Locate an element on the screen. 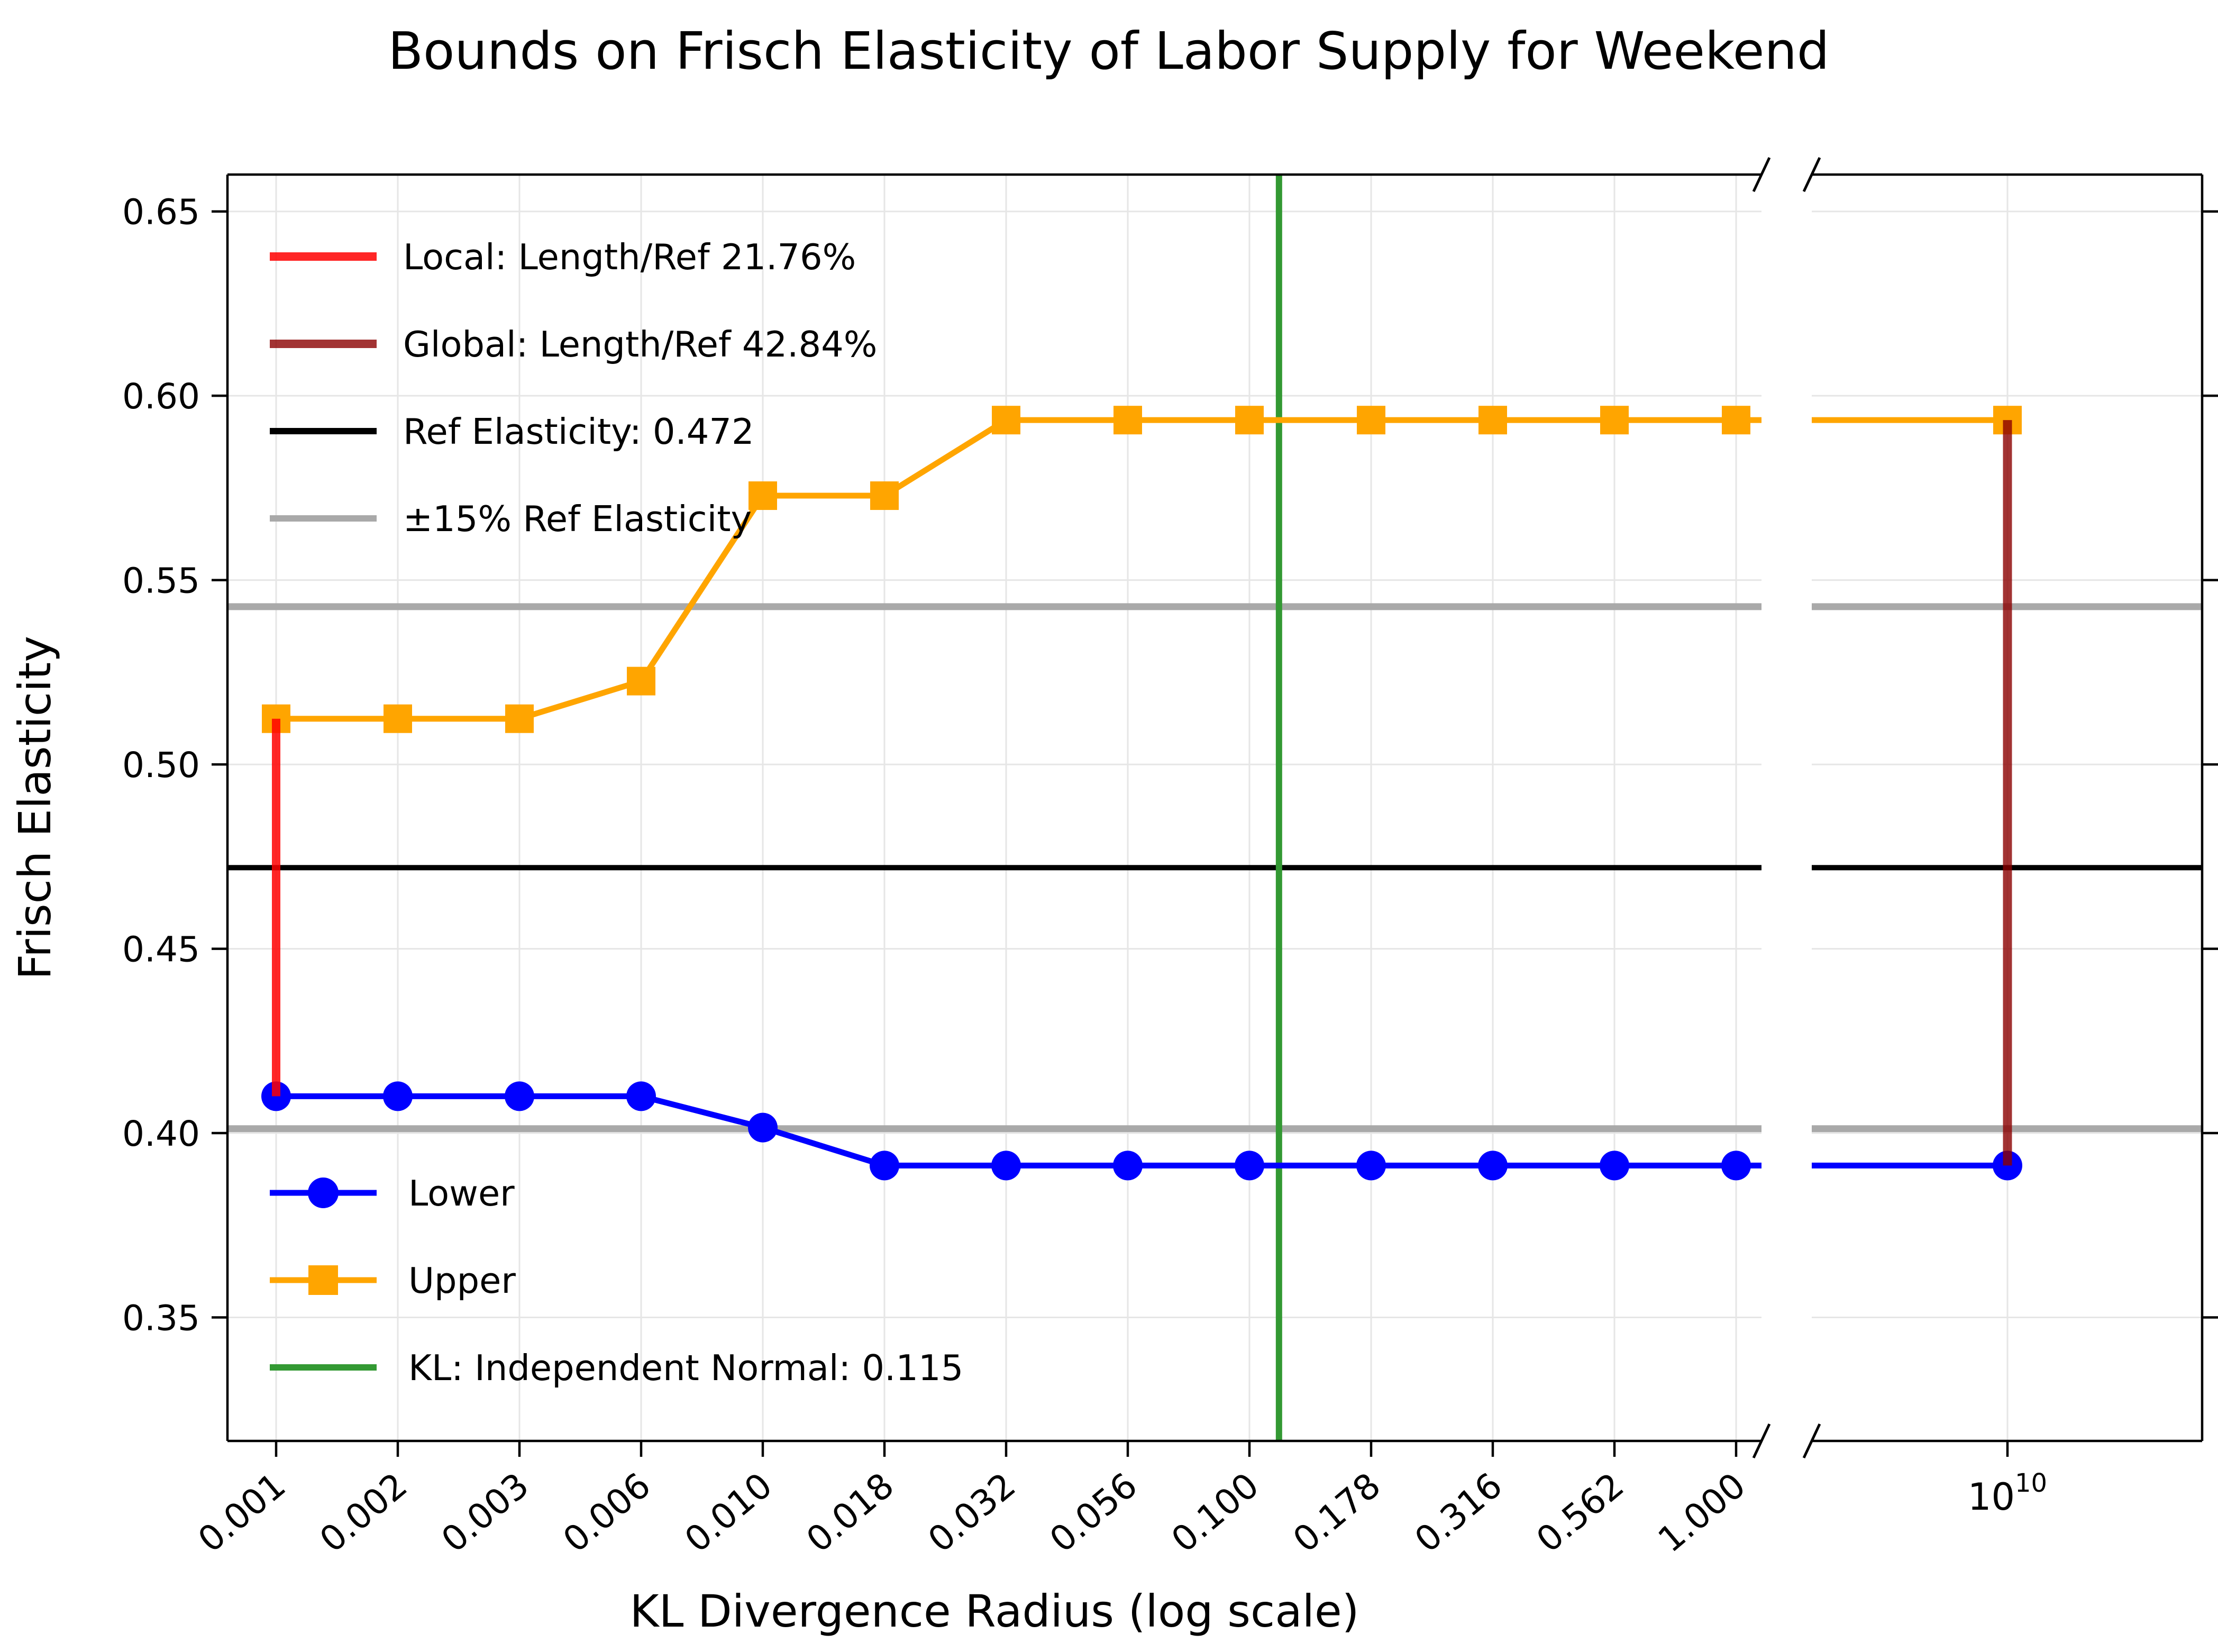 This screenshot has width=2218, height=1652. upper-legend-label: Upper is located at coordinates (462, 1280).